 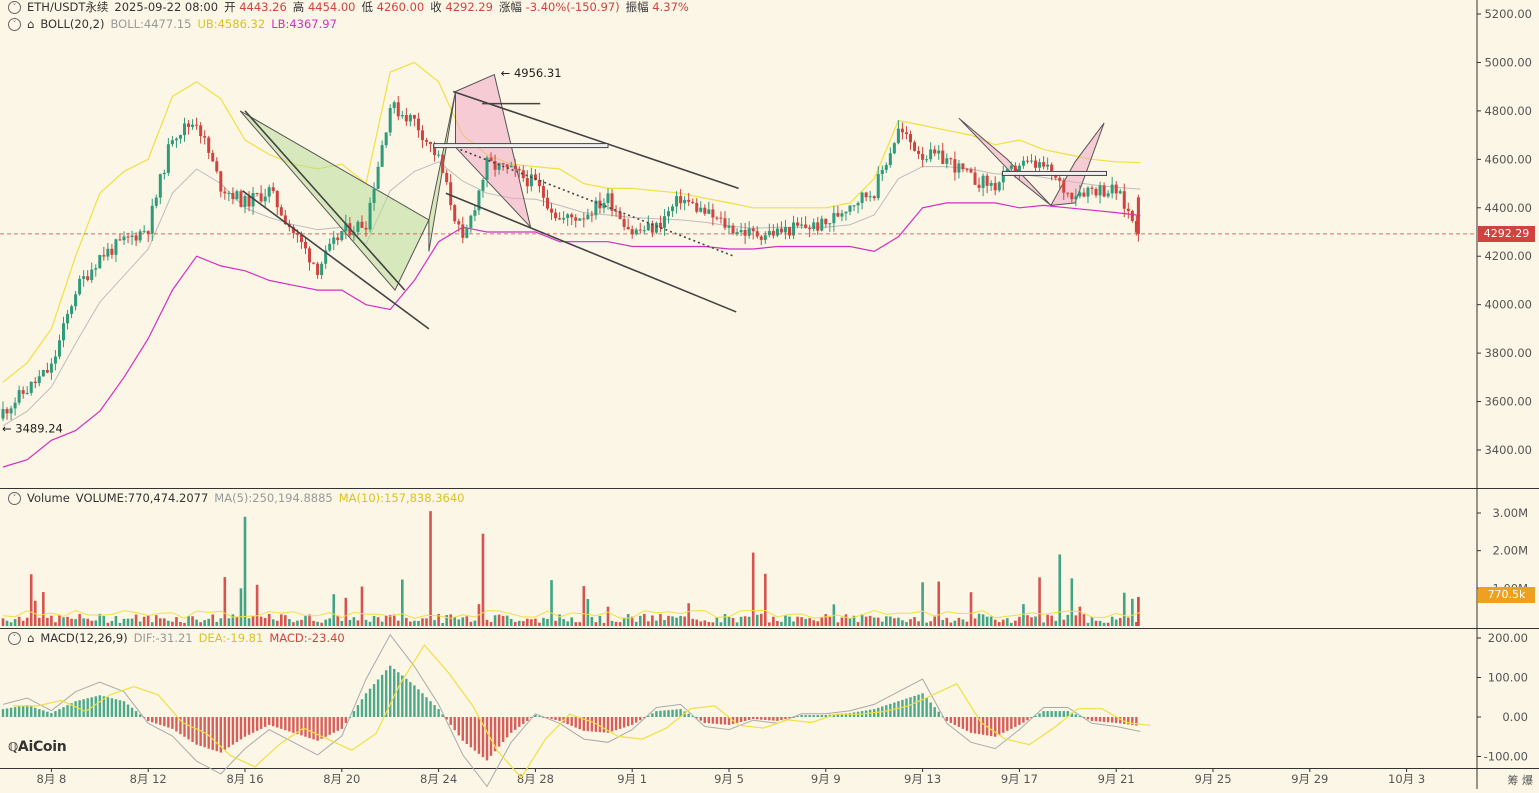 I want to click on x-tick-label: 9月 29, so click(x=1309, y=779).